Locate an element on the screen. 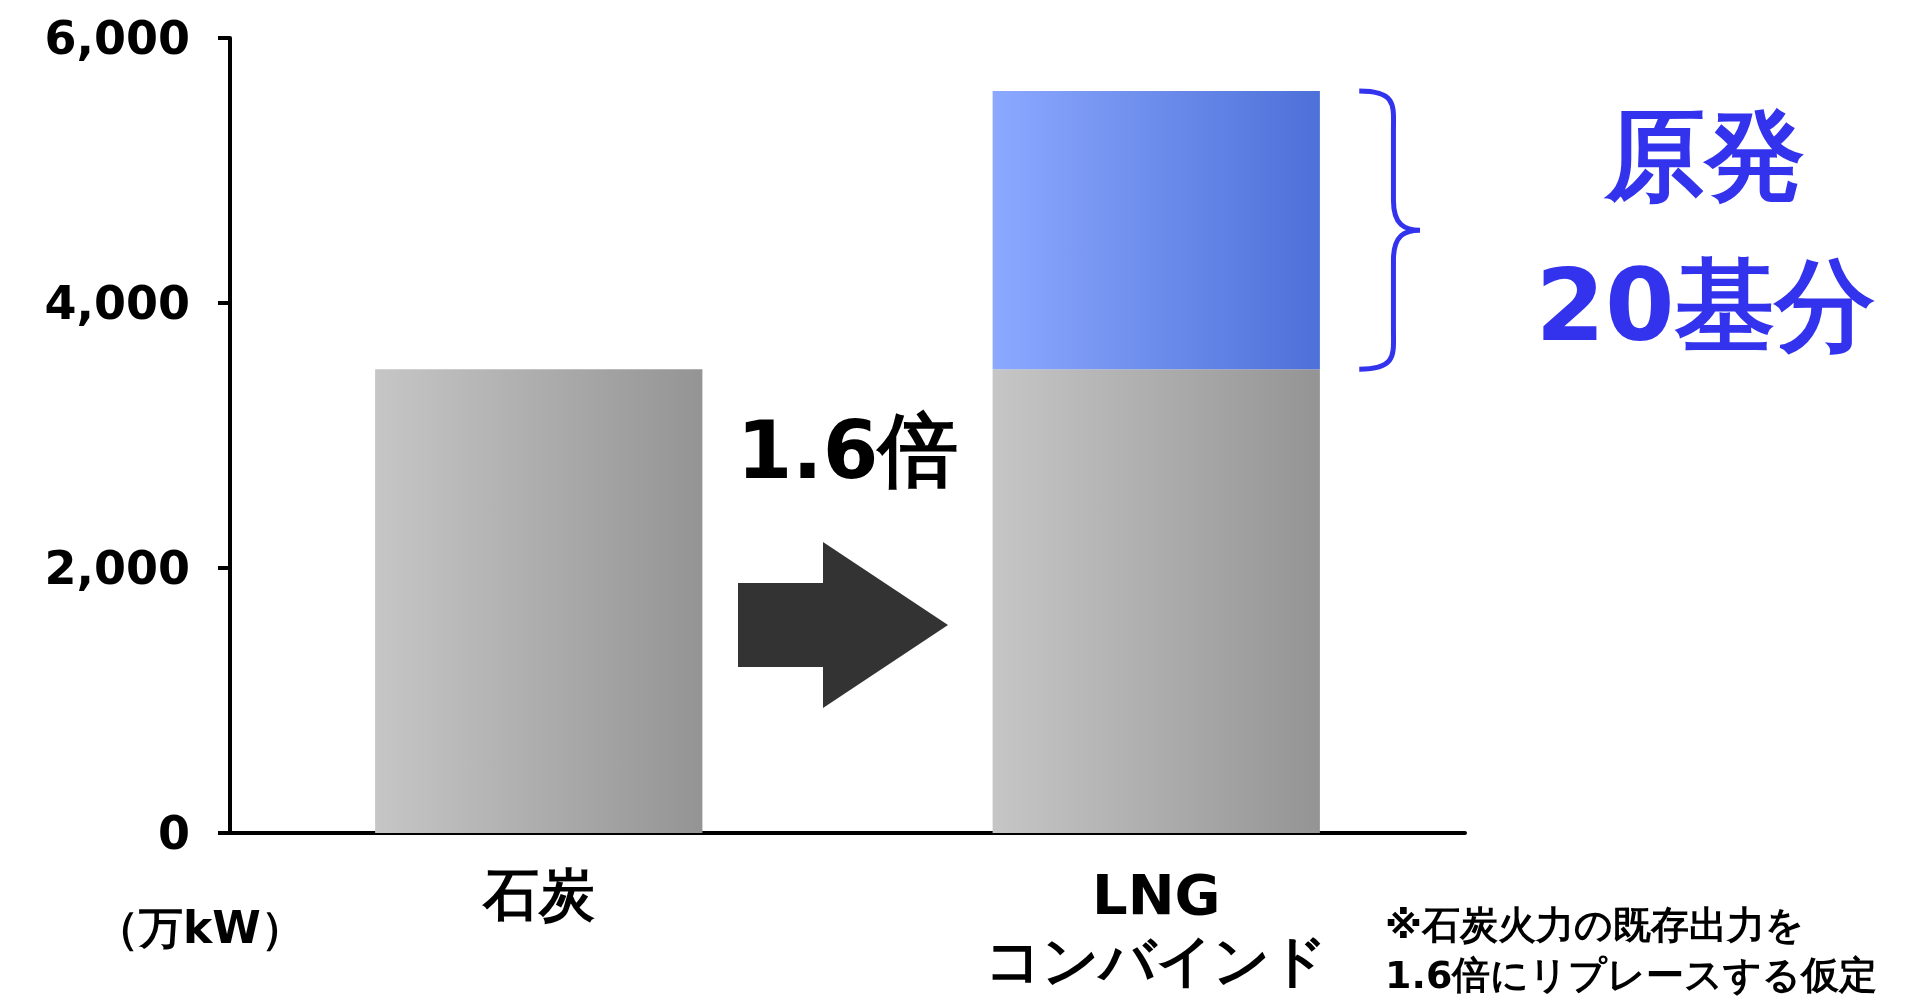 The height and width of the screenshot is (1006, 1932). text: ※石炭火力の既存出力を 1.6倍にリプレースする仮定 is located at coordinates (1631, 950).